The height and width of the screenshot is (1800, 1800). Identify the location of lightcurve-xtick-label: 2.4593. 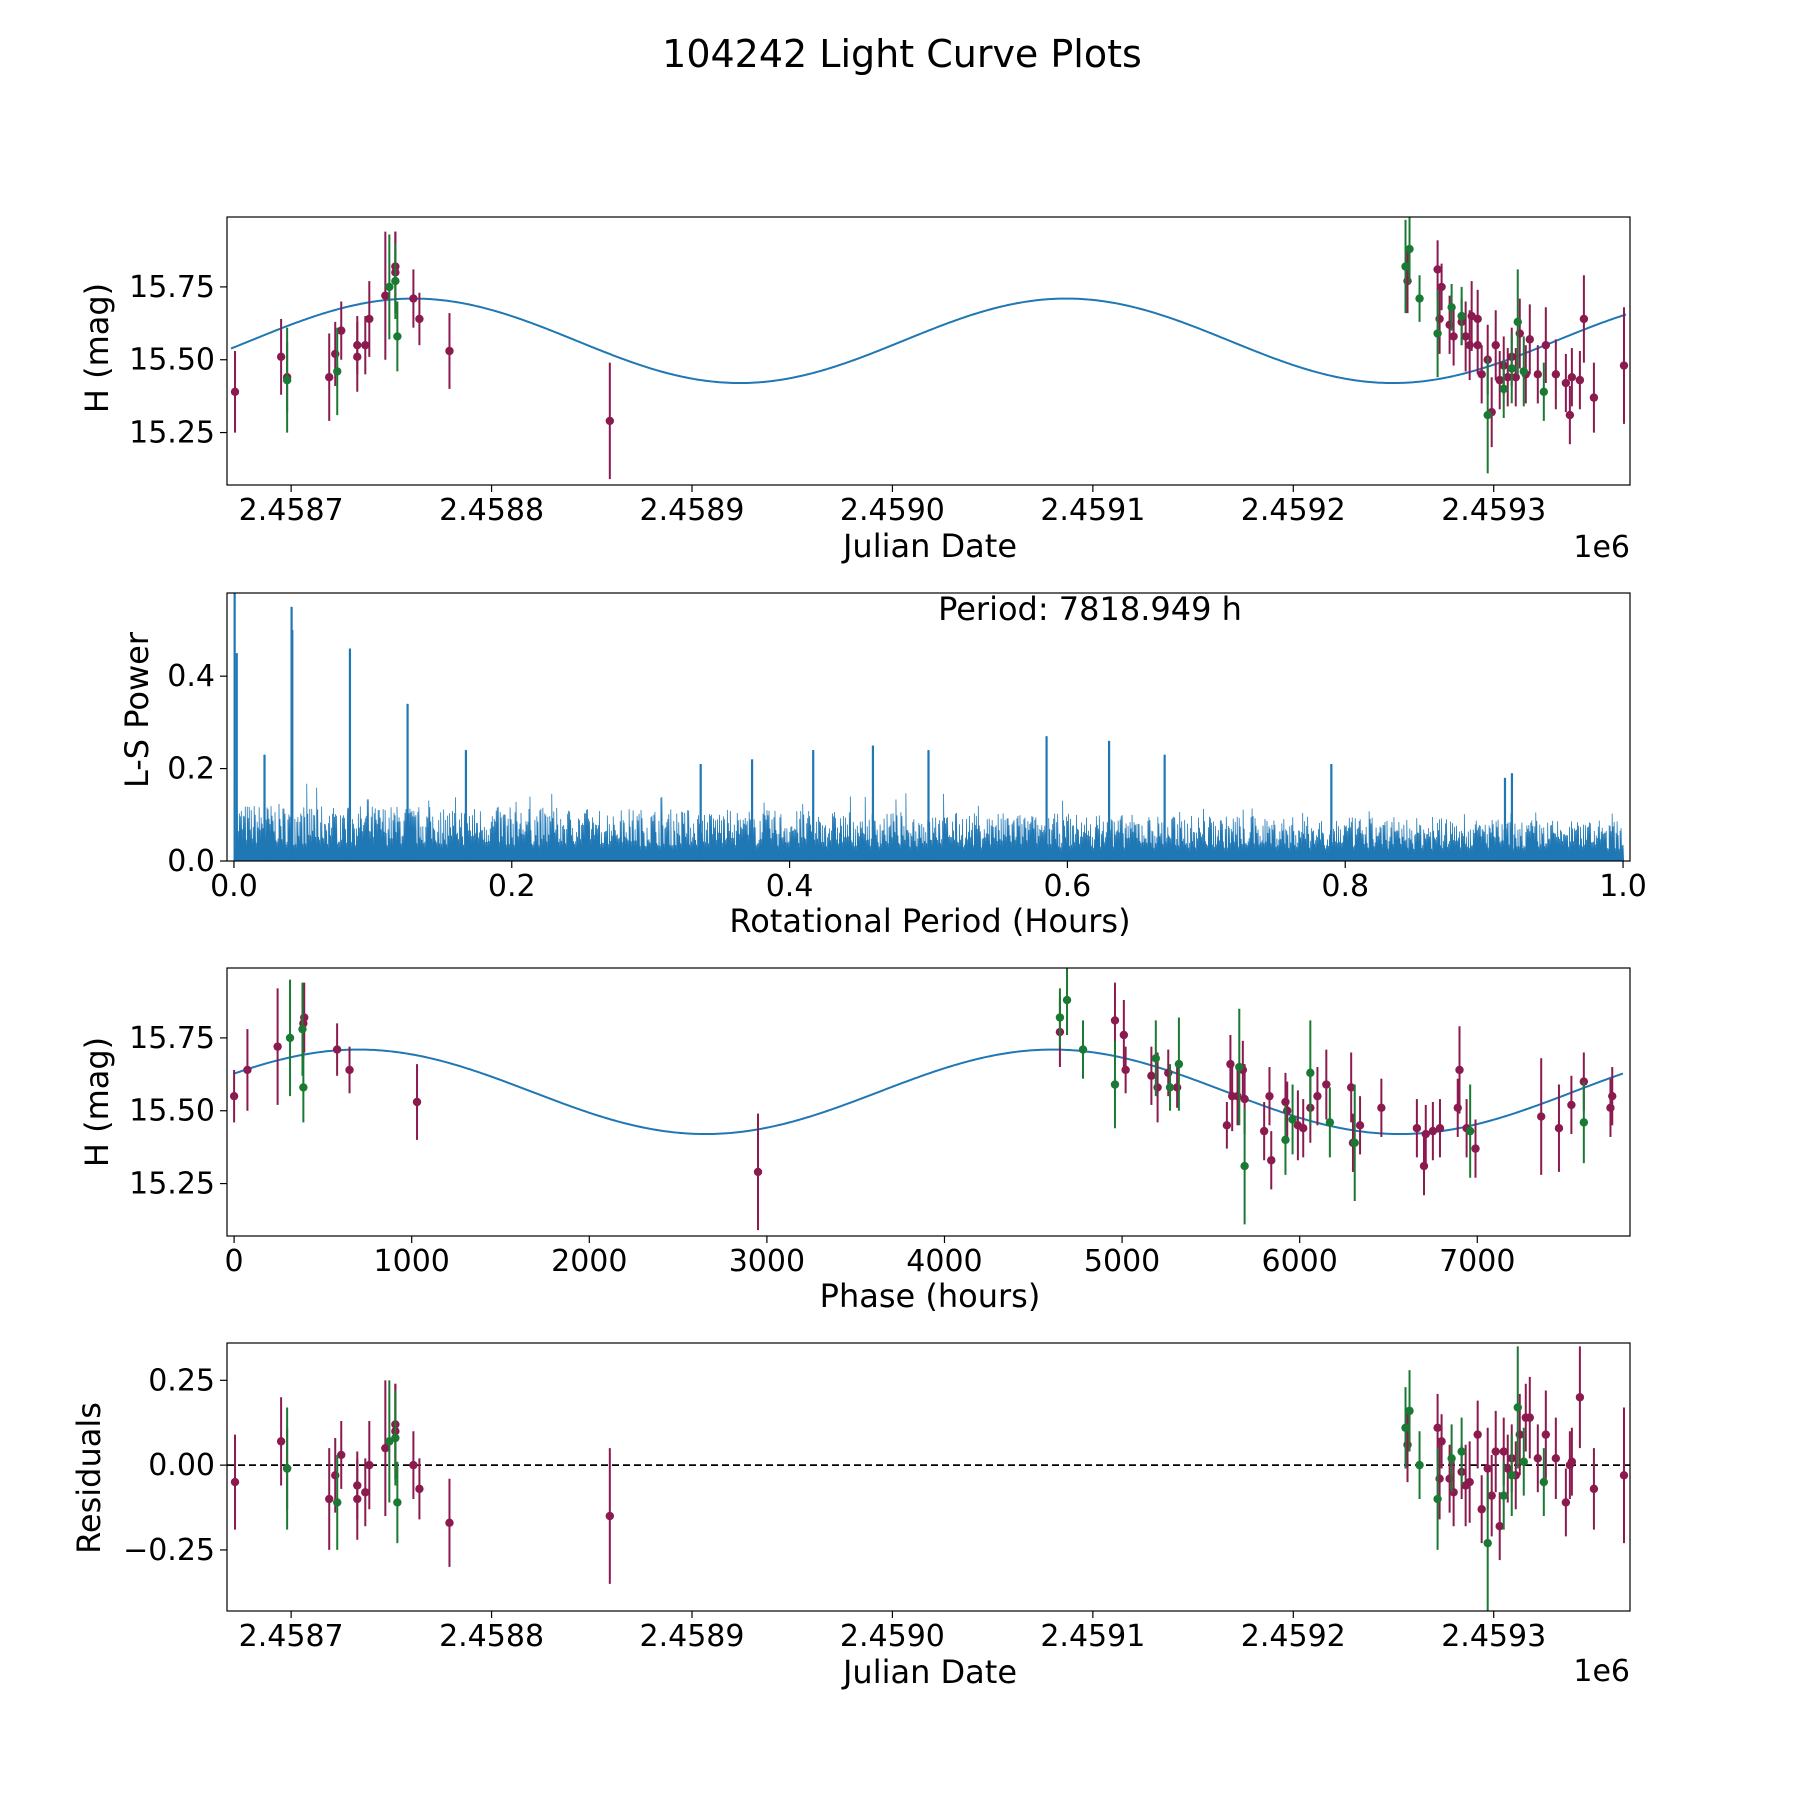
(1493, 510).